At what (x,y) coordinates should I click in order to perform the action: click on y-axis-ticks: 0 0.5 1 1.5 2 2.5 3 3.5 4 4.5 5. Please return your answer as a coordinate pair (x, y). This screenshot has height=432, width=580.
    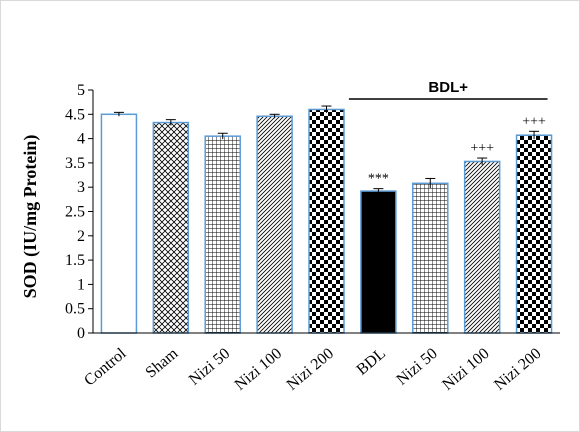
    Looking at the image, I should click on (79, 212).